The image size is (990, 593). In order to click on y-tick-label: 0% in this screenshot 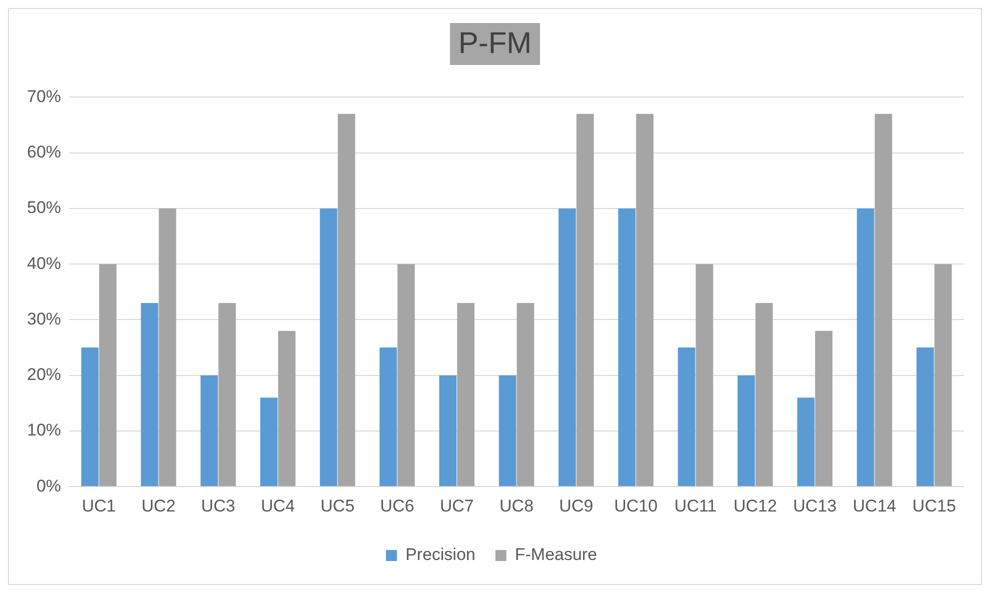, I will do `click(49, 486)`.